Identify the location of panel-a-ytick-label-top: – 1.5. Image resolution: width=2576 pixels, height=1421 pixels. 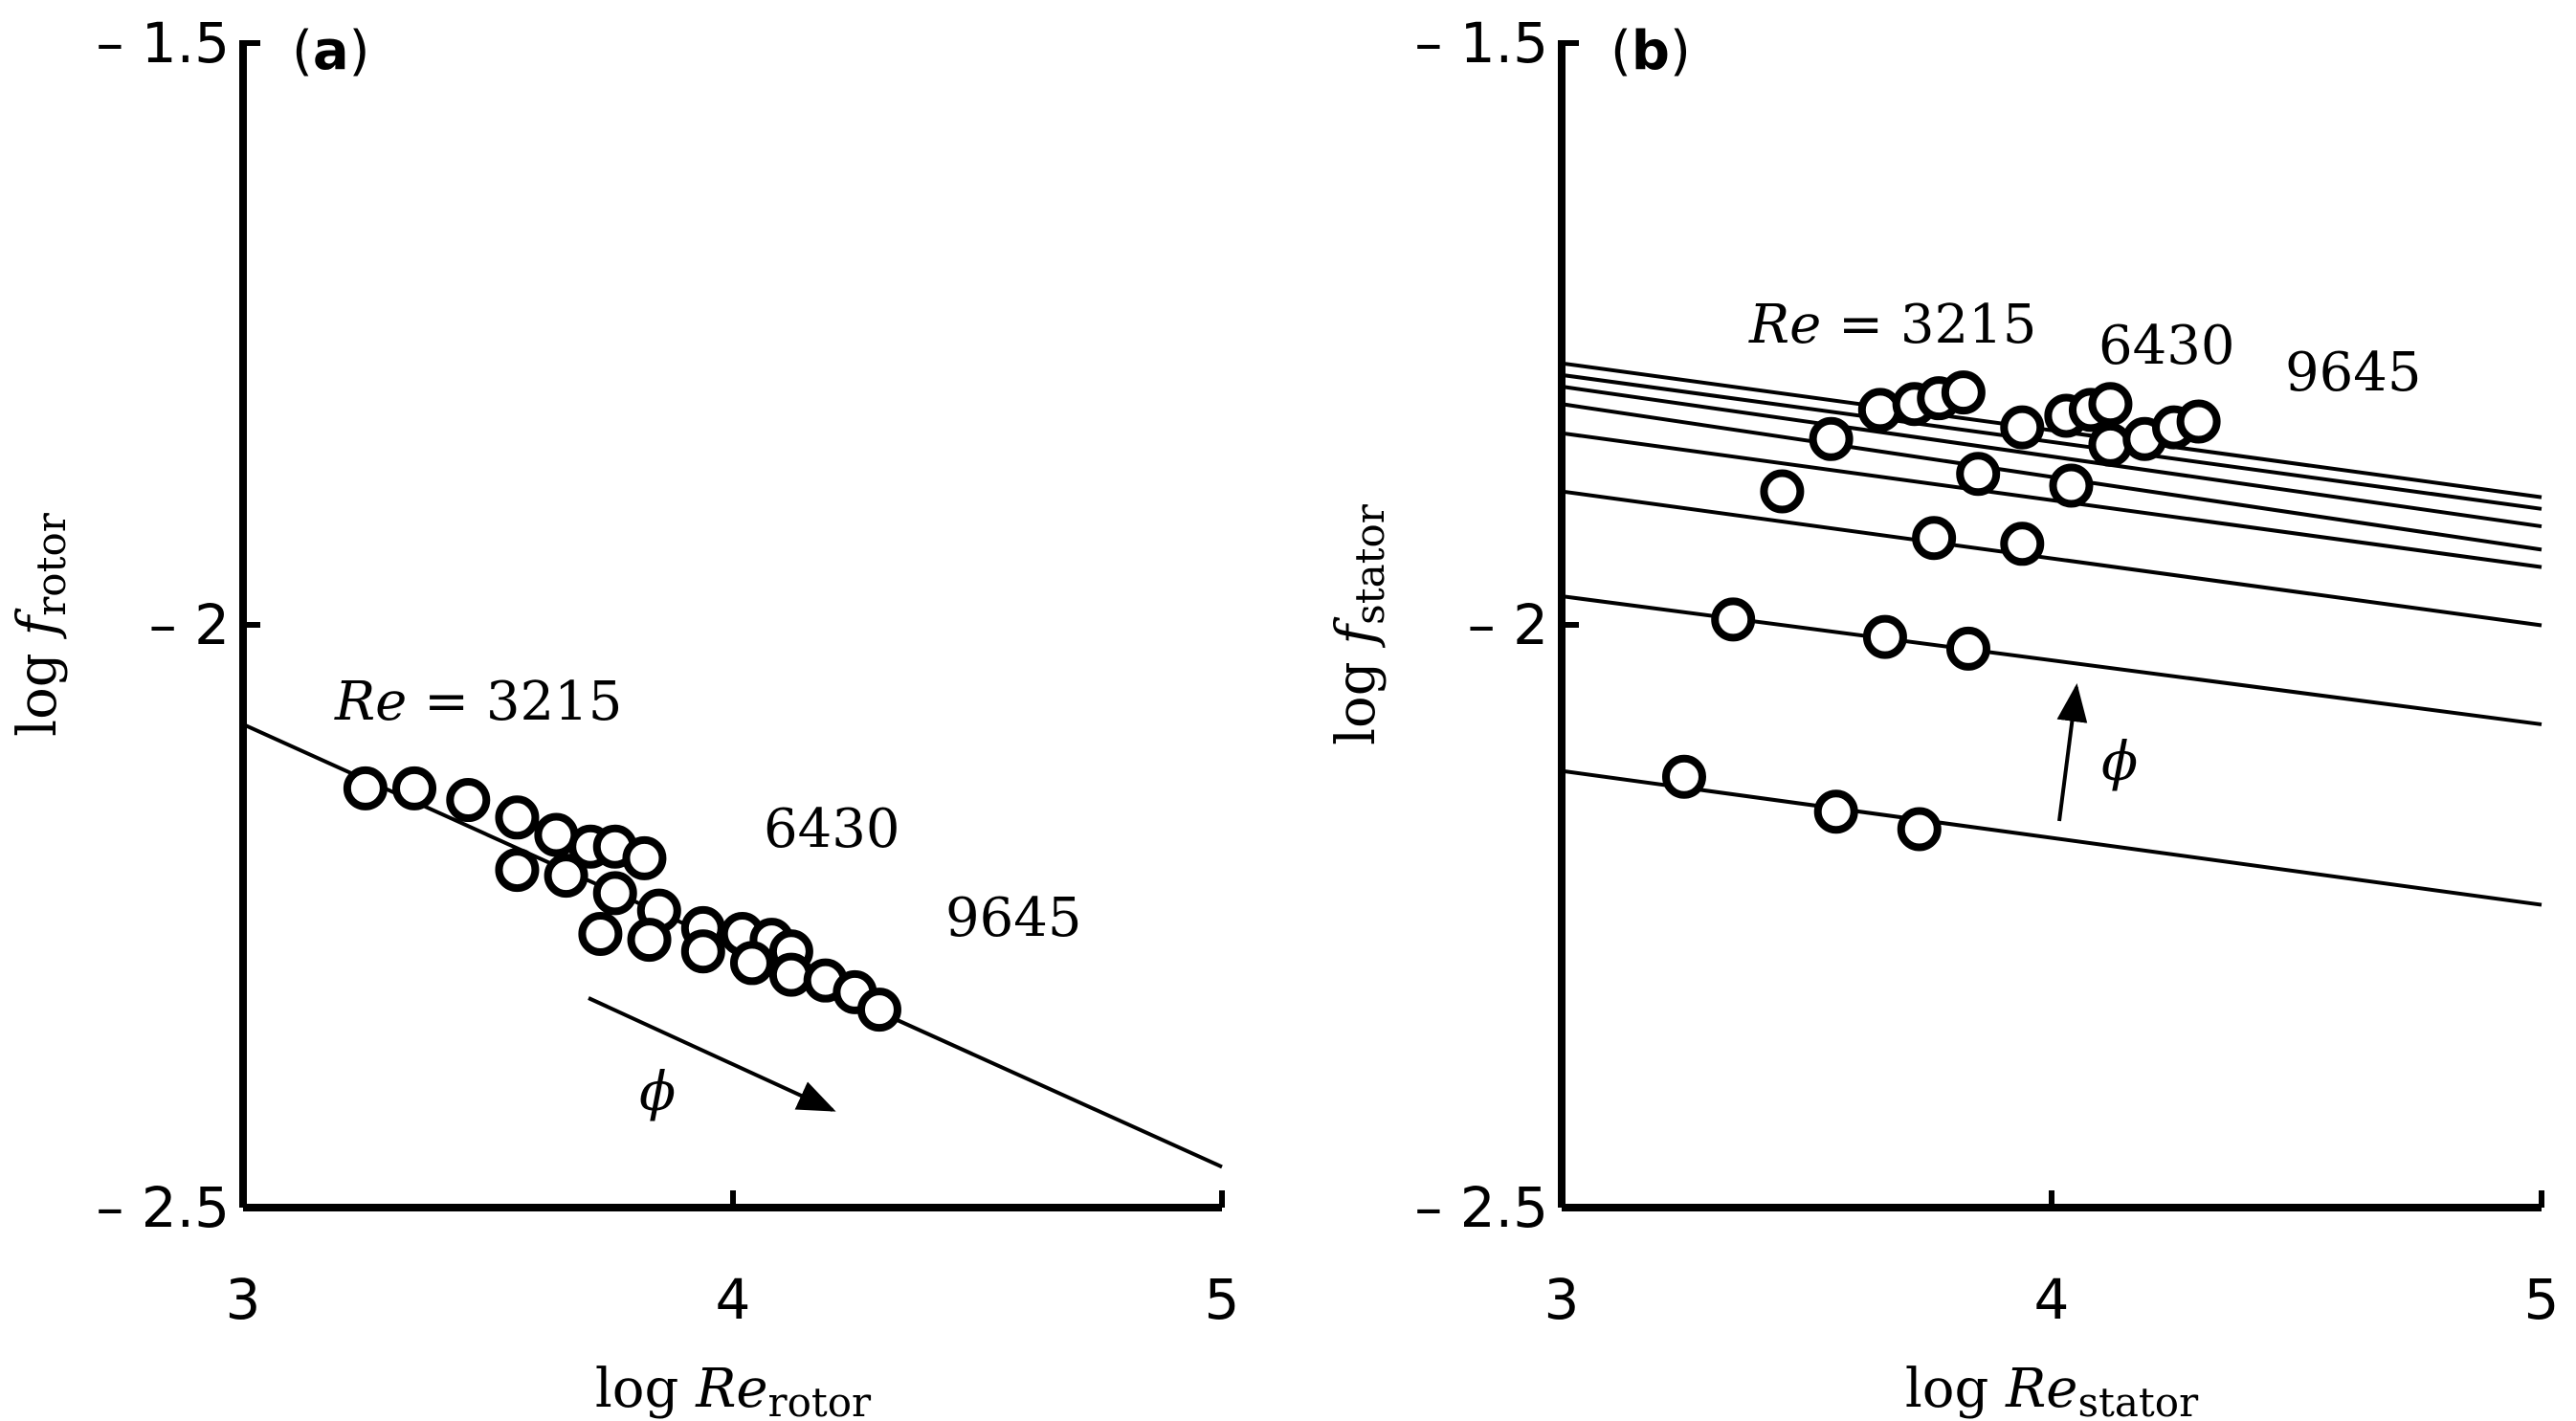
(163, 43).